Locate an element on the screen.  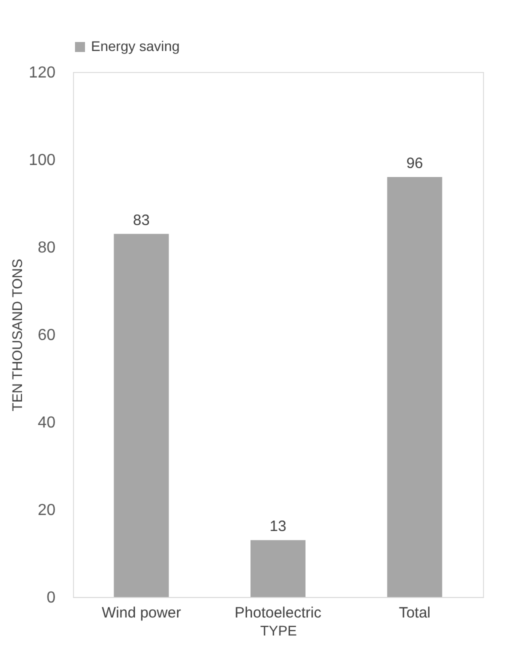
x-tick-label: Photoelectric is located at coordinates (278, 613).